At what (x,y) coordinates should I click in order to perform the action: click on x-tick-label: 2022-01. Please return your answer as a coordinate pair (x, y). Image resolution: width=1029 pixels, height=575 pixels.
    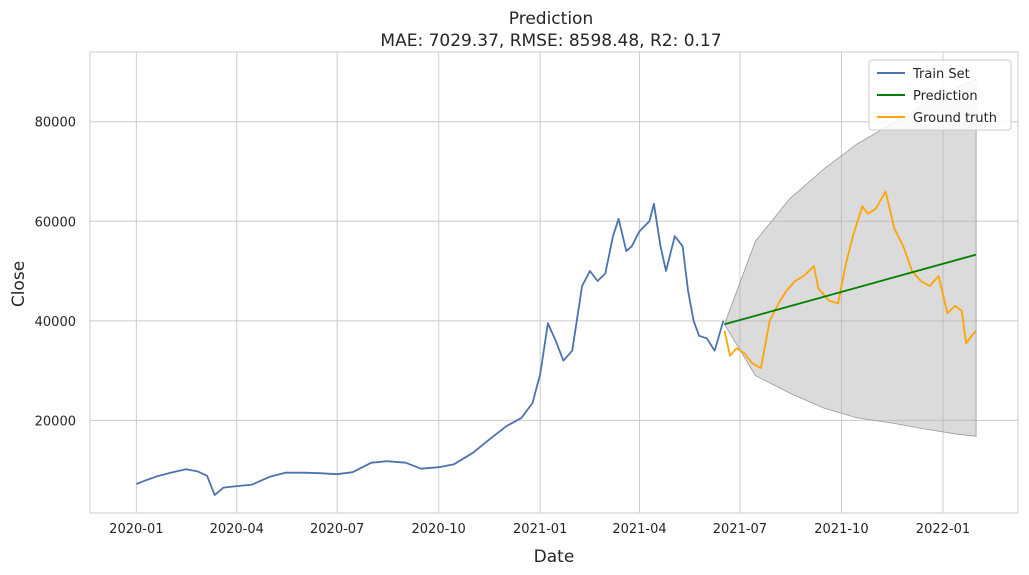
    Looking at the image, I should click on (943, 529).